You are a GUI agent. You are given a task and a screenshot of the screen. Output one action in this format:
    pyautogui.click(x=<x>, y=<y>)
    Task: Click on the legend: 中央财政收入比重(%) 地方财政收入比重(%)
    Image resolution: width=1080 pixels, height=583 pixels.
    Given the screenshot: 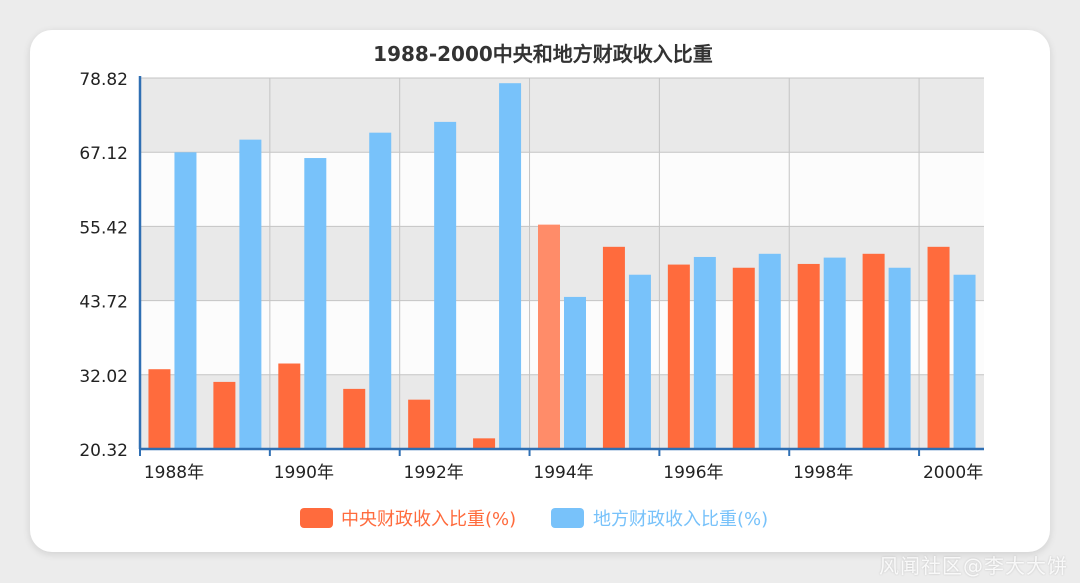 What is the action you would take?
    pyautogui.click(x=534, y=519)
    